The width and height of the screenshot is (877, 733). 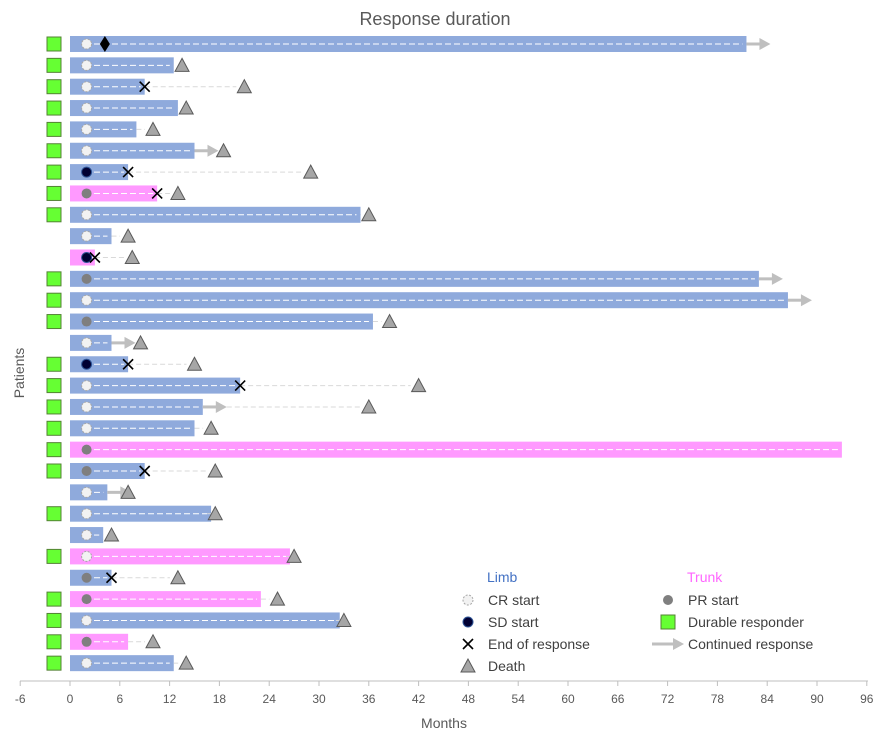 What do you see at coordinates (705, 577) in the screenshot?
I see `legend-trunk-header: Trunk` at bounding box center [705, 577].